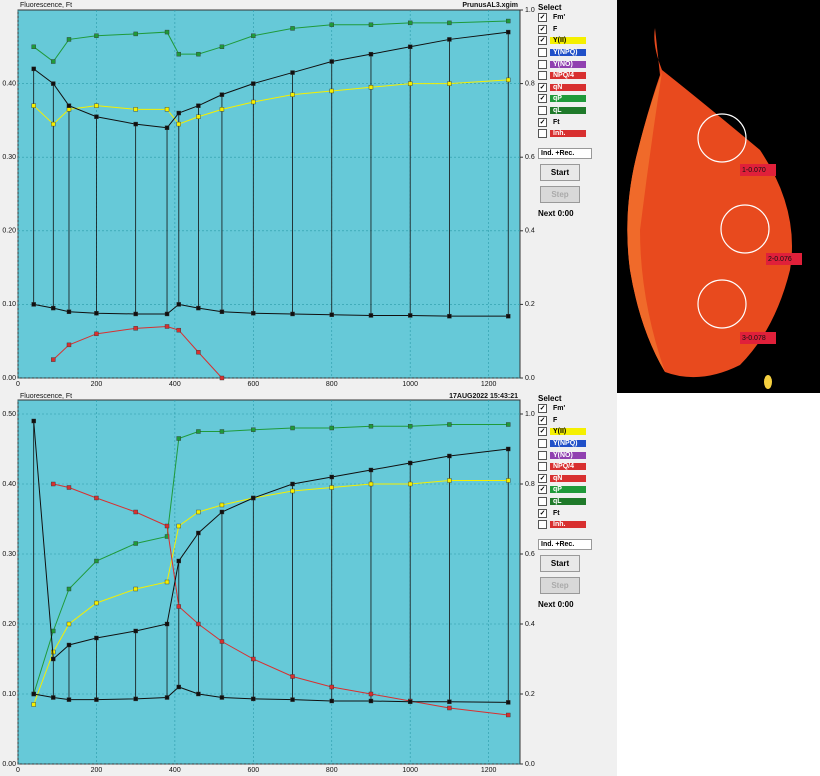 The image size is (820, 776). Describe the element at coordinates (530, 231) in the screenshot. I see `y2-tick-label: 0.4` at that location.